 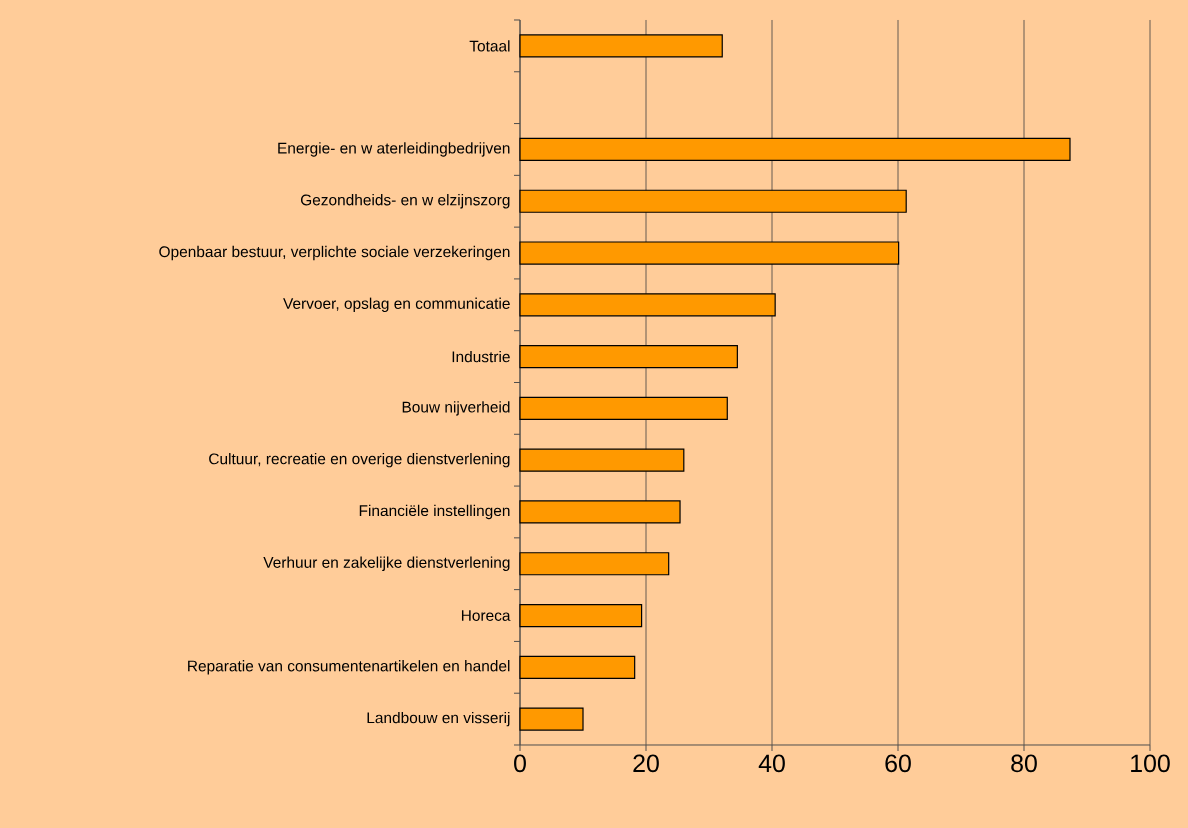 What do you see at coordinates (405, 201) in the screenshot?
I see `y-tick-label: Gezondheids- en w elzijnszorg` at bounding box center [405, 201].